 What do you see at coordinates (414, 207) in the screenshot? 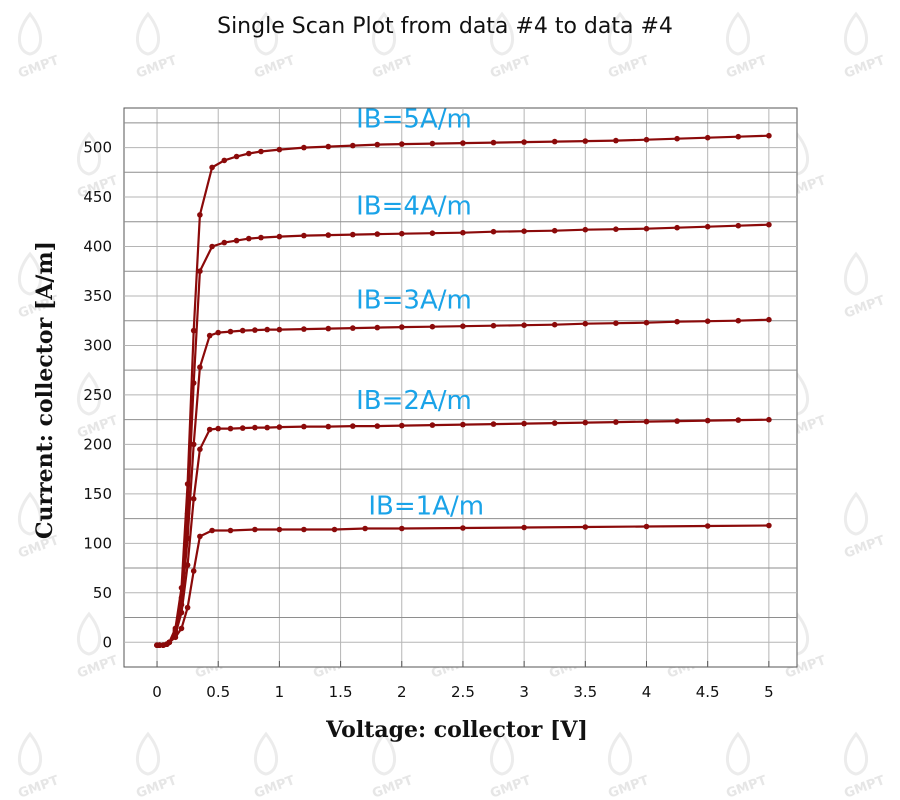
I see `annotation-2: IB=4A/m` at bounding box center [414, 207].